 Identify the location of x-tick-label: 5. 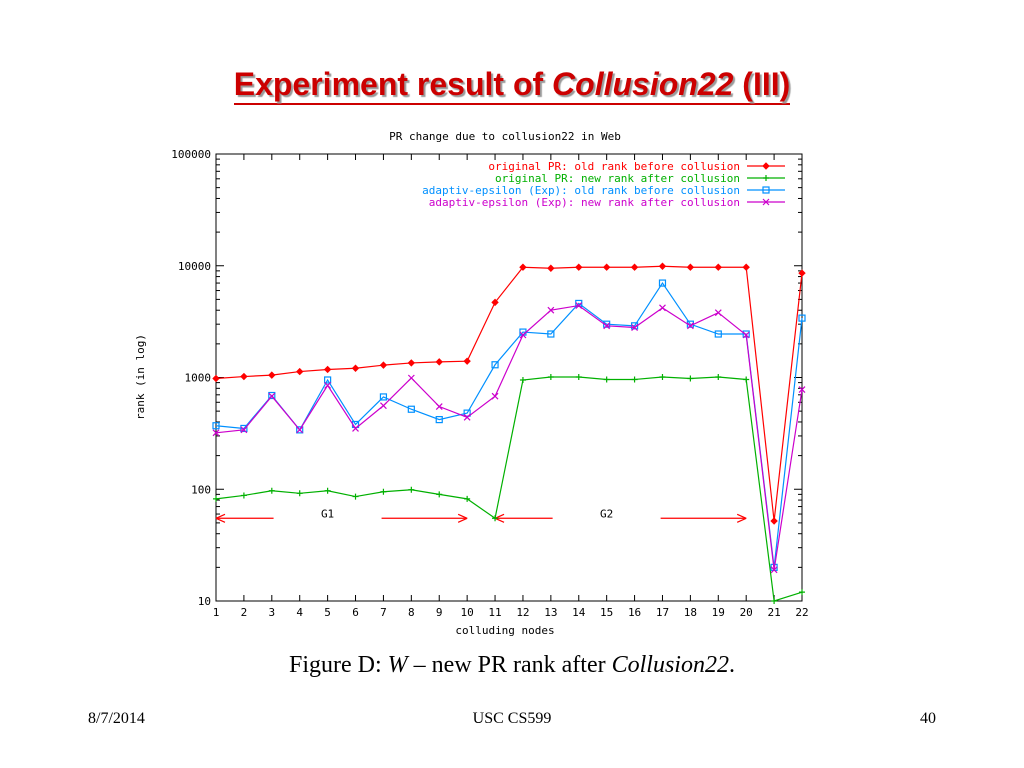
(327, 612).